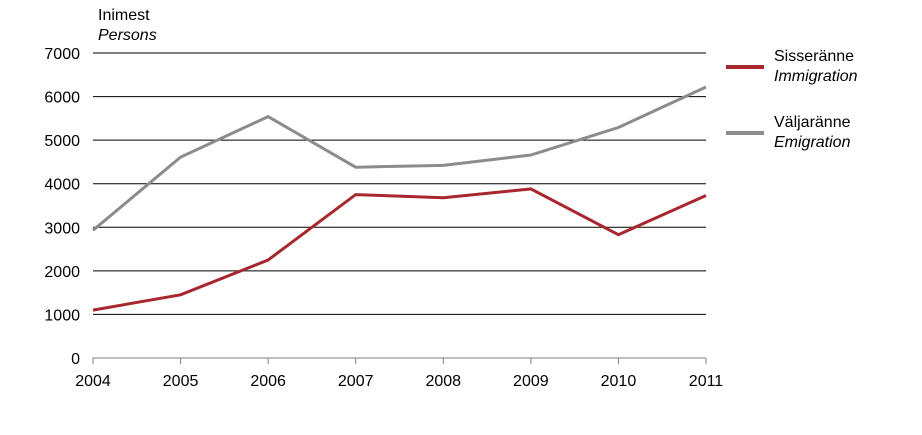 This screenshot has width=922, height=435. I want to click on x-tick-label: 2009, so click(531, 381).